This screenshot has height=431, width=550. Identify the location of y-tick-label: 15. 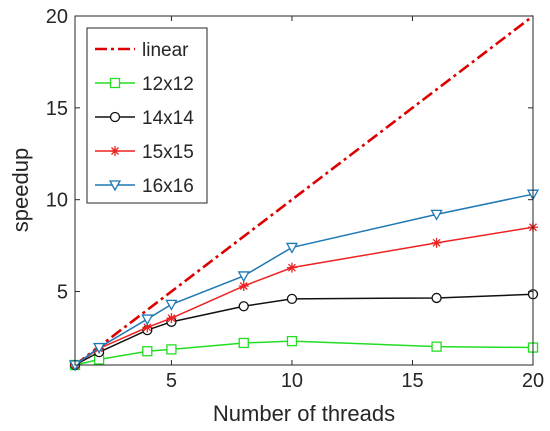
(57, 109).